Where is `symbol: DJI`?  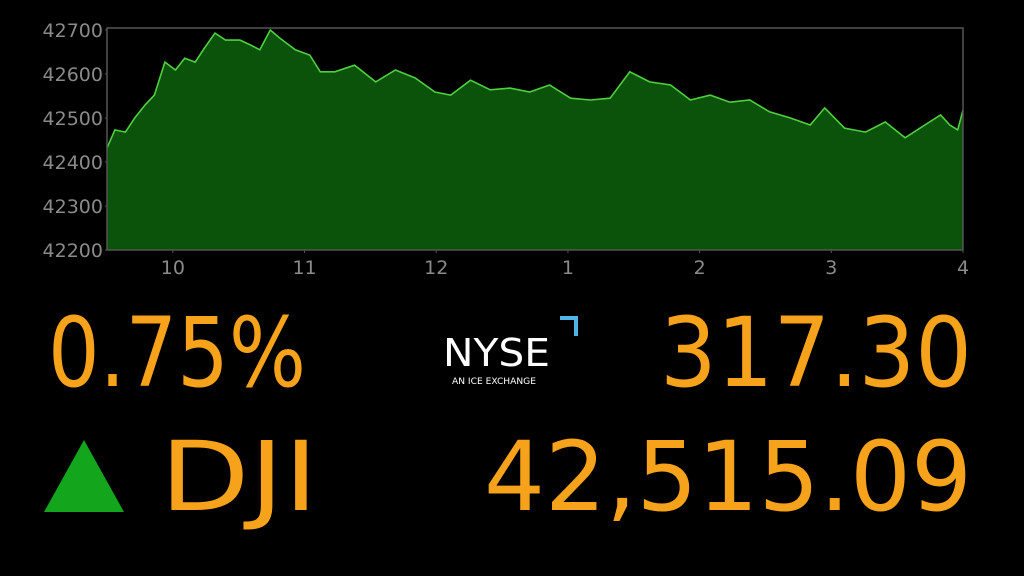 symbol: DJI is located at coordinates (239, 477).